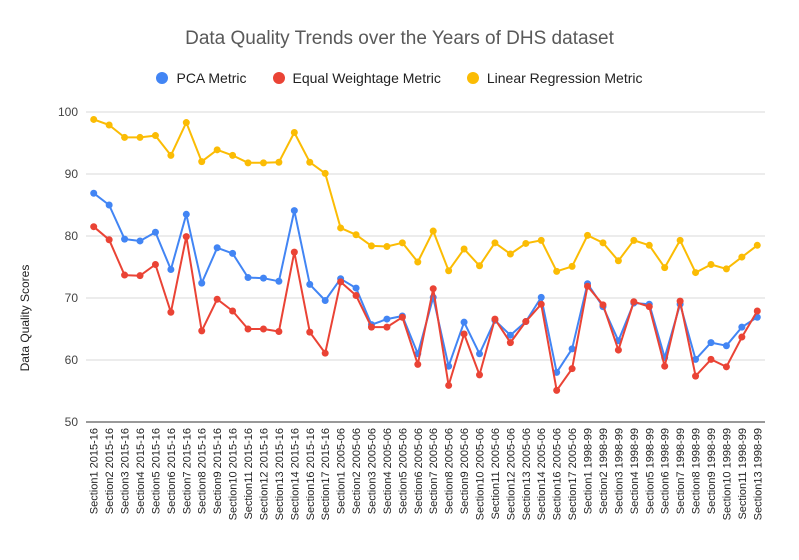  I want to click on x-tick-label: Section13 2015-16, so click(280, 474).